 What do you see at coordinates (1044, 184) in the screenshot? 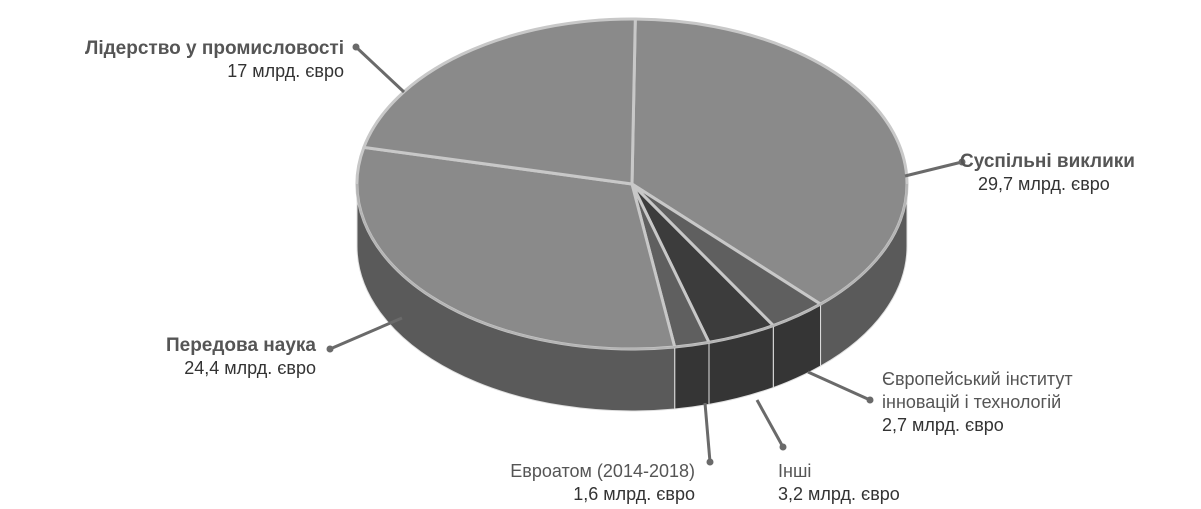
I see `slice-label-value: 29,7 млрд. євро` at bounding box center [1044, 184].